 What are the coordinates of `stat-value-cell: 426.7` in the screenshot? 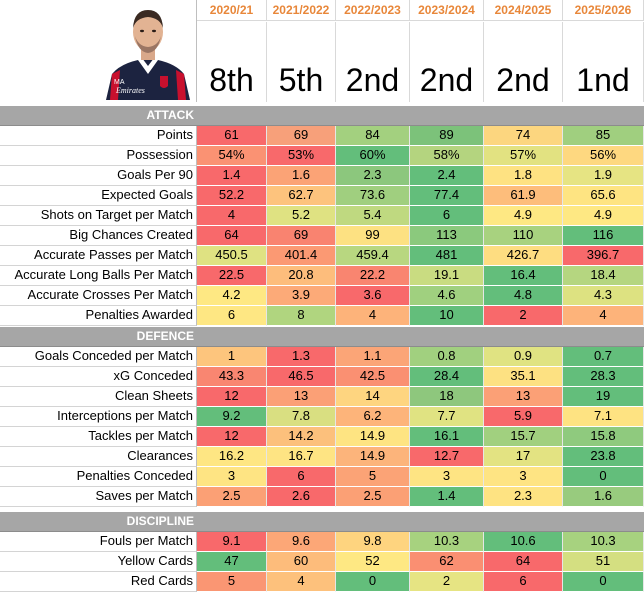 It's located at (523, 256).